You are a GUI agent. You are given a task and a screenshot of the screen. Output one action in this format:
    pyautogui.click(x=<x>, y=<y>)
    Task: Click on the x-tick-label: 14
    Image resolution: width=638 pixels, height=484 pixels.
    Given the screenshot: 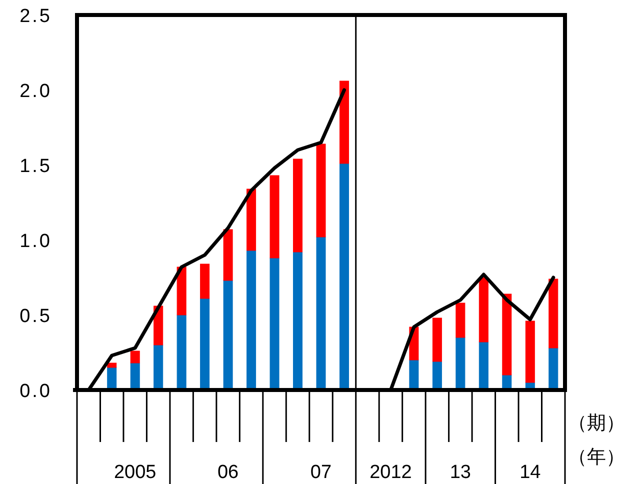 What is the action you would take?
    pyautogui.click(x=531, y=472)
    